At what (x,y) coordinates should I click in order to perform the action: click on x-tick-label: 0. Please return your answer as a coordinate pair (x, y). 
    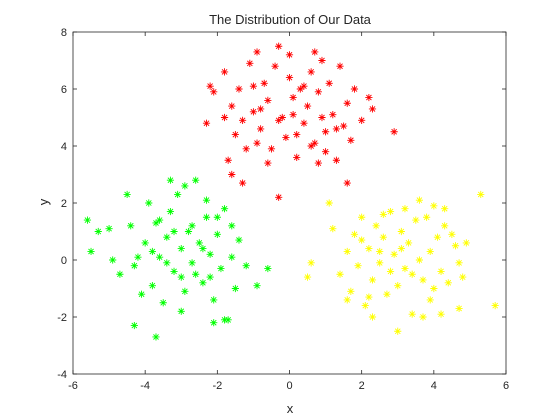
    Looking at the image, I should click on (289, 386).